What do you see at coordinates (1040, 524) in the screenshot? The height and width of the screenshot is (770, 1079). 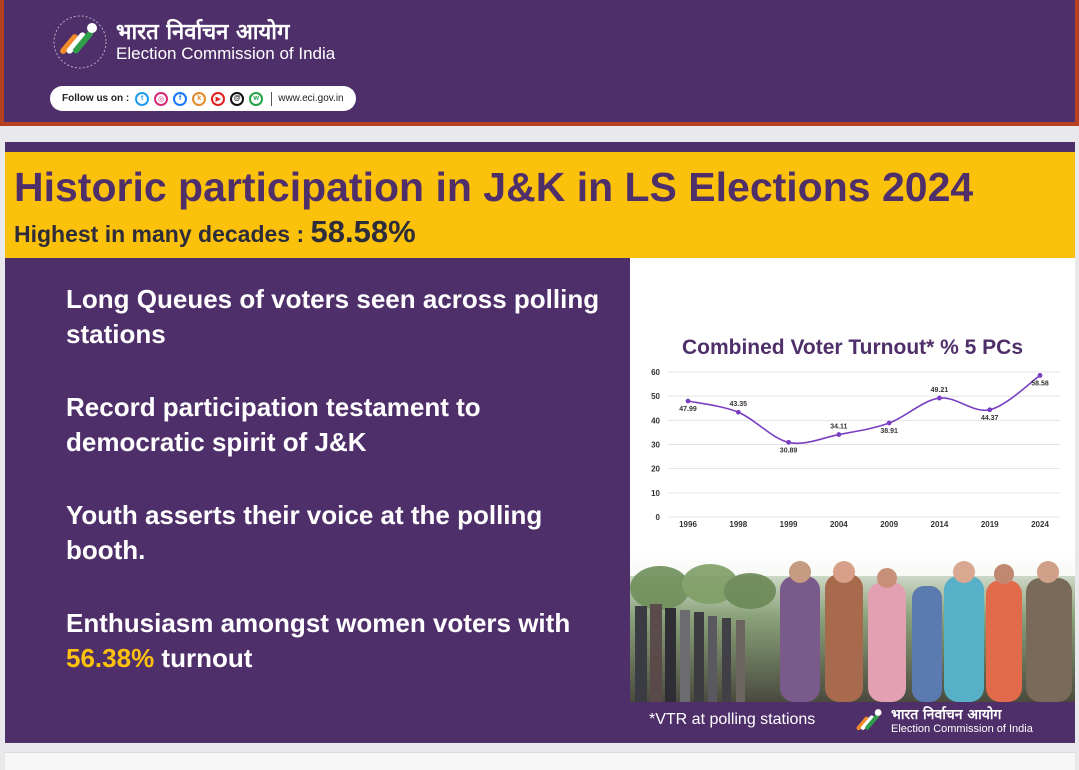 I see `x-tick-label: 2024` at bounding box center [1040, 524].